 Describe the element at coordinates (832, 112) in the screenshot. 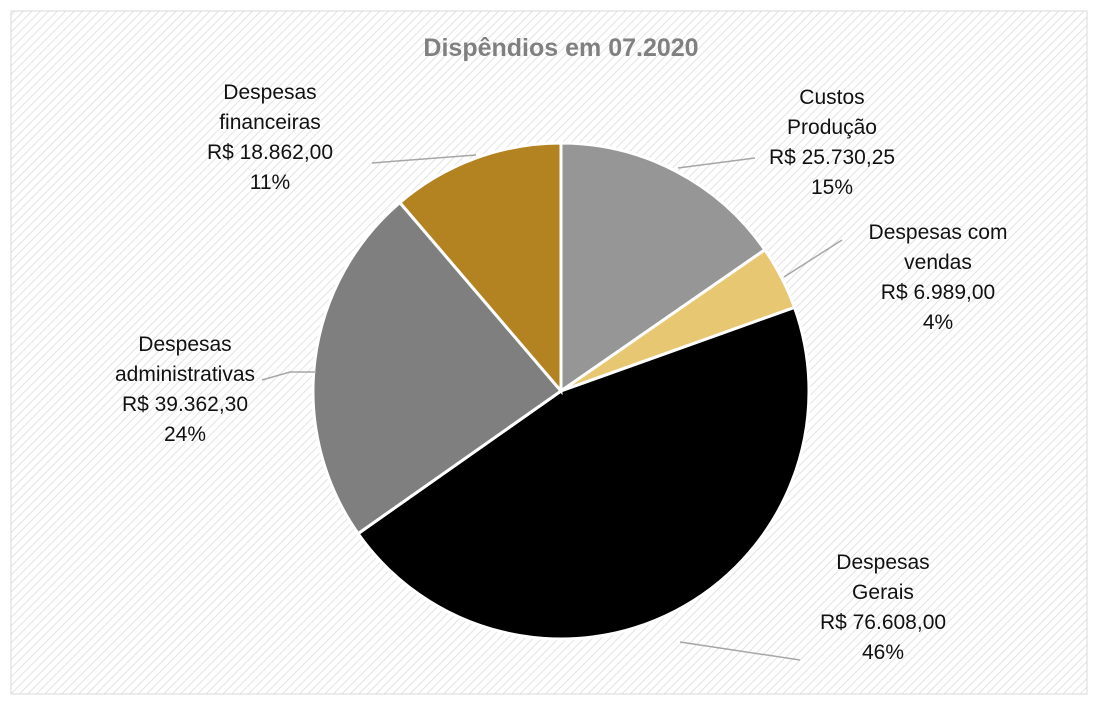

I see `slice-name: Custos Produção` at that location.